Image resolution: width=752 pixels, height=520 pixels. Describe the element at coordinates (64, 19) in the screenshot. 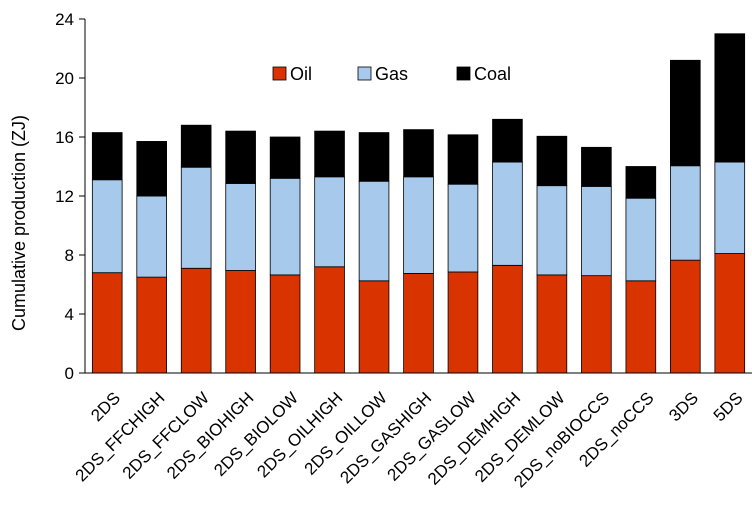

I see `y-tick-label: 24` at that location.